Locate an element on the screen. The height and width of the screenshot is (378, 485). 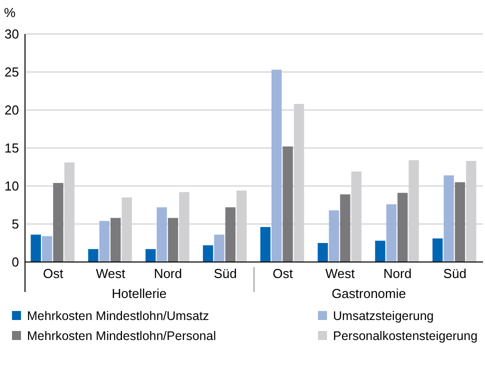
y-axis-title: % is located at coordinates (10, 12).